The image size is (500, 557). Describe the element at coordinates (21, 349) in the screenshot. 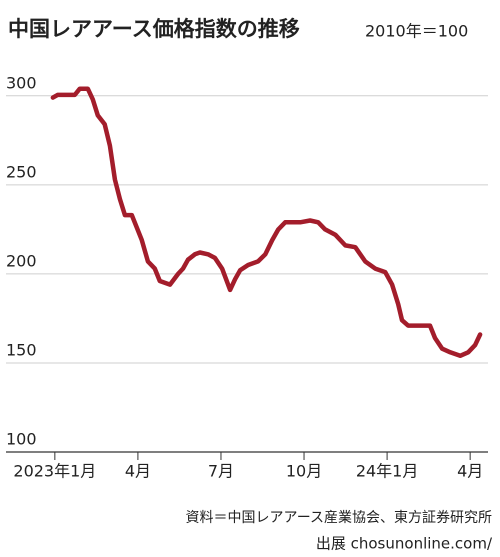

I see `y-tick-label: 150` at that location.